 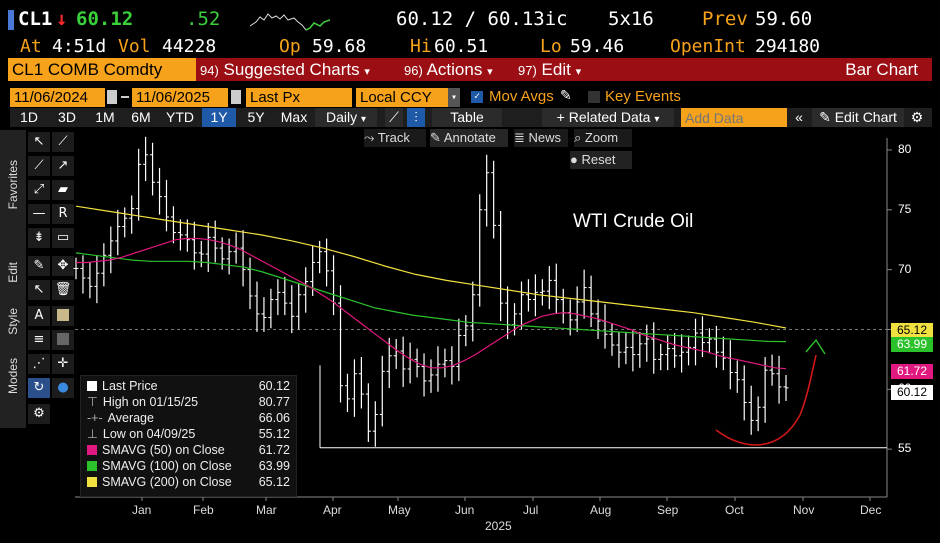 What do you see at coordinates (469, 138) in the screenshot?
I see `annotate-button: ✎ Annotate` at bounding box center [469, 138].